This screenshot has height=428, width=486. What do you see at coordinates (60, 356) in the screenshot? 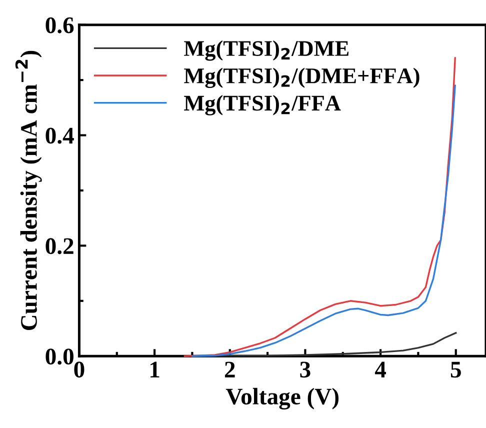
I see `y-tick-label: 0.0` at bounding box center [60, 356].